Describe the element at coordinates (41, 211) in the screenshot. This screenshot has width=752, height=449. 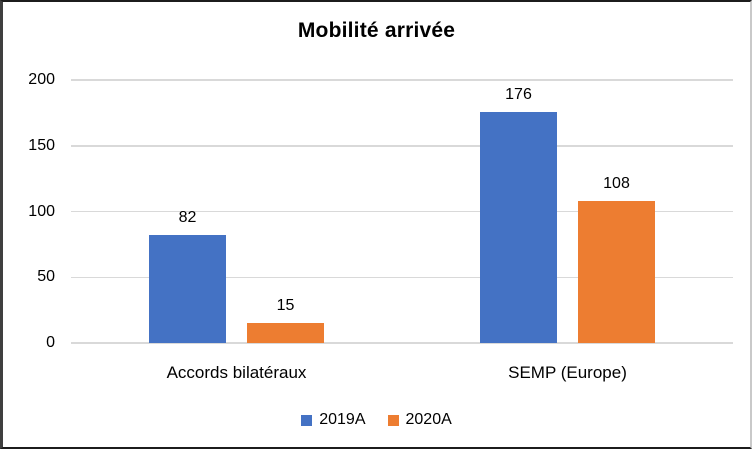
I see `y-tick-label-100: 100` at that location.